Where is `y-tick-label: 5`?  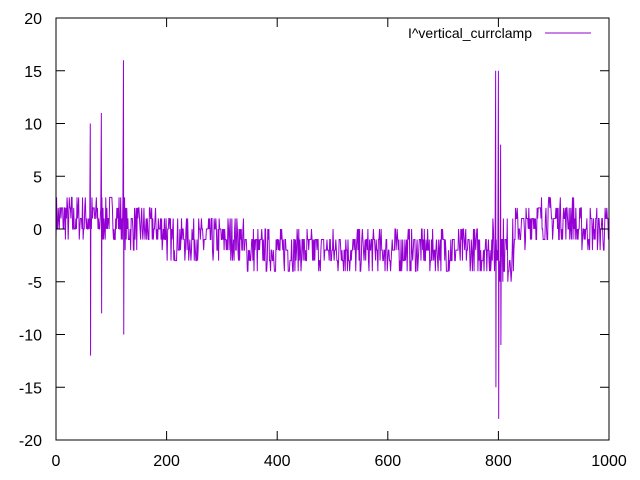
y-tick-label: 5 is located at coordinates (37, 177).